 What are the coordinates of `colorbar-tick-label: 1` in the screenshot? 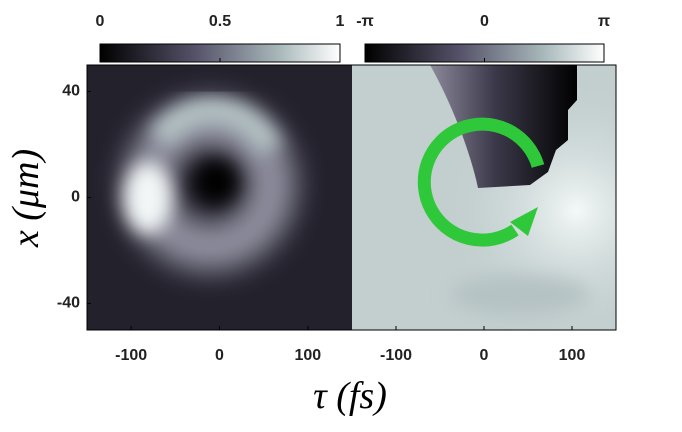 It's located at (340, 21).